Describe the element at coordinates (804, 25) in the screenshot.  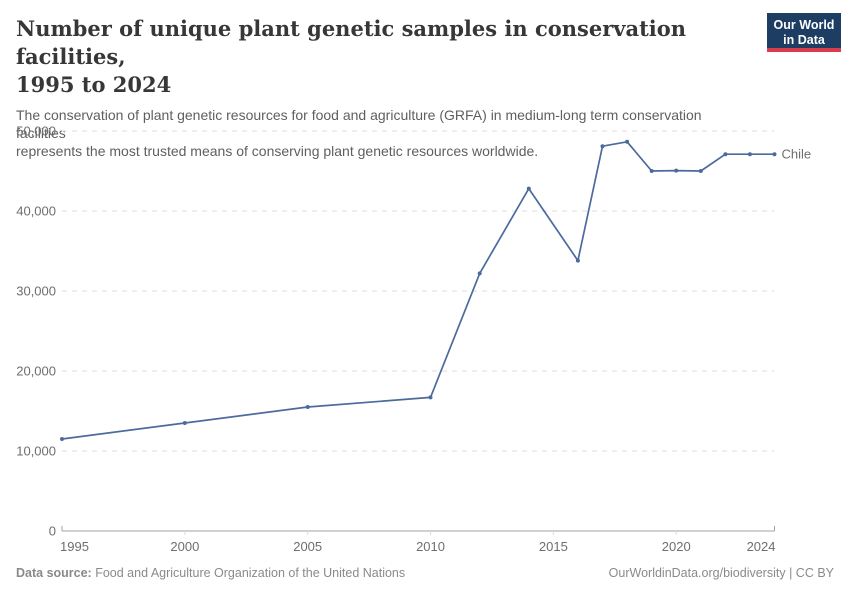
I see `owid-logo-text-1: Our World` at that location.